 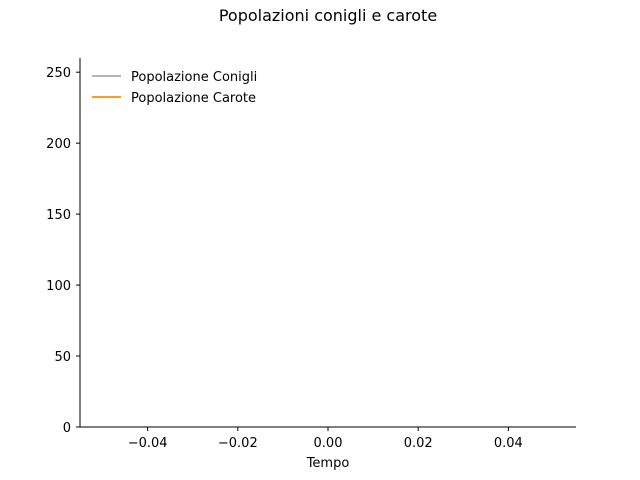 What do you see at coordinates (418, 443) in the screenshot?
I see `x-tick-label: 0.02` at bounding box center [418, 443].